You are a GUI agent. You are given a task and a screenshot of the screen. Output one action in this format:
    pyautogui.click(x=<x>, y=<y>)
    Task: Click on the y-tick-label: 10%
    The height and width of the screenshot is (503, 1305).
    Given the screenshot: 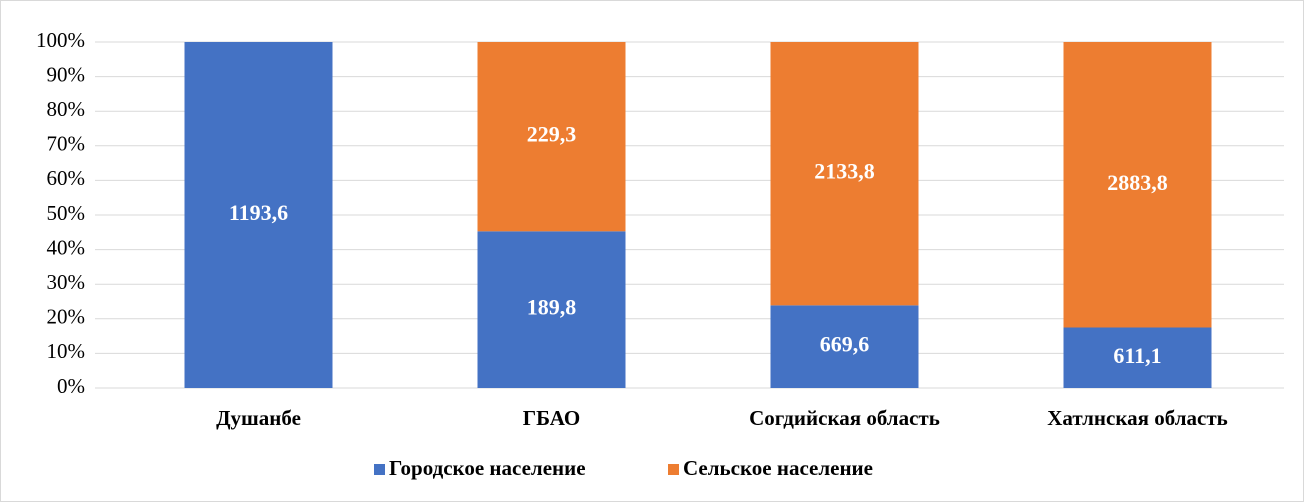 What is the action you would take?
    pyautogui.click(x=66, y=351)
    